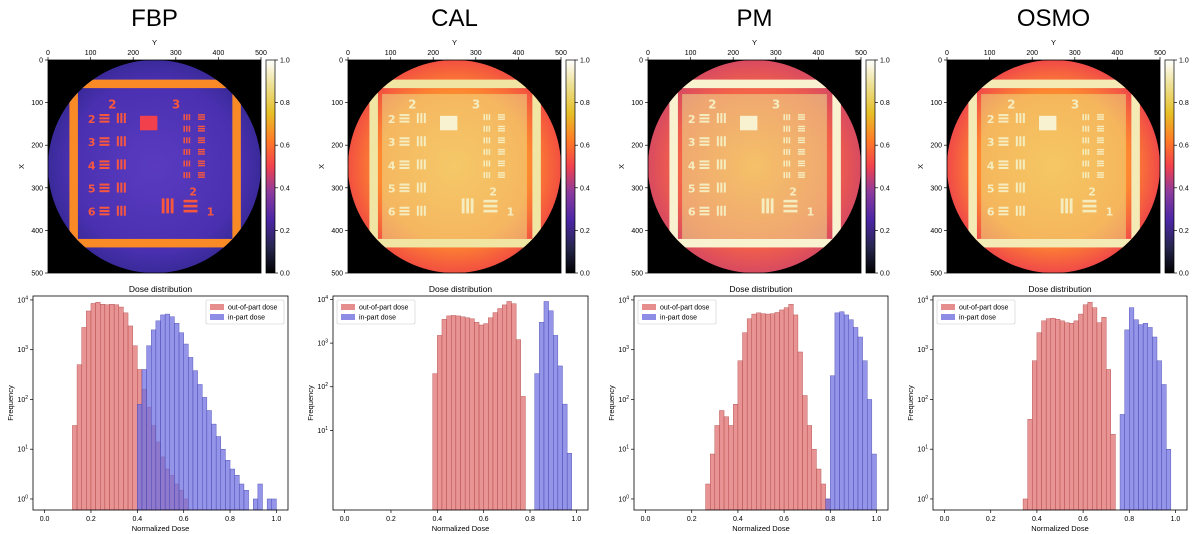 The width and height of the screenshot is (1200, 534). What do you see at coordinates (270, 166) in the screenshot?
I see `colorbar` at bounding box center [270, 166].